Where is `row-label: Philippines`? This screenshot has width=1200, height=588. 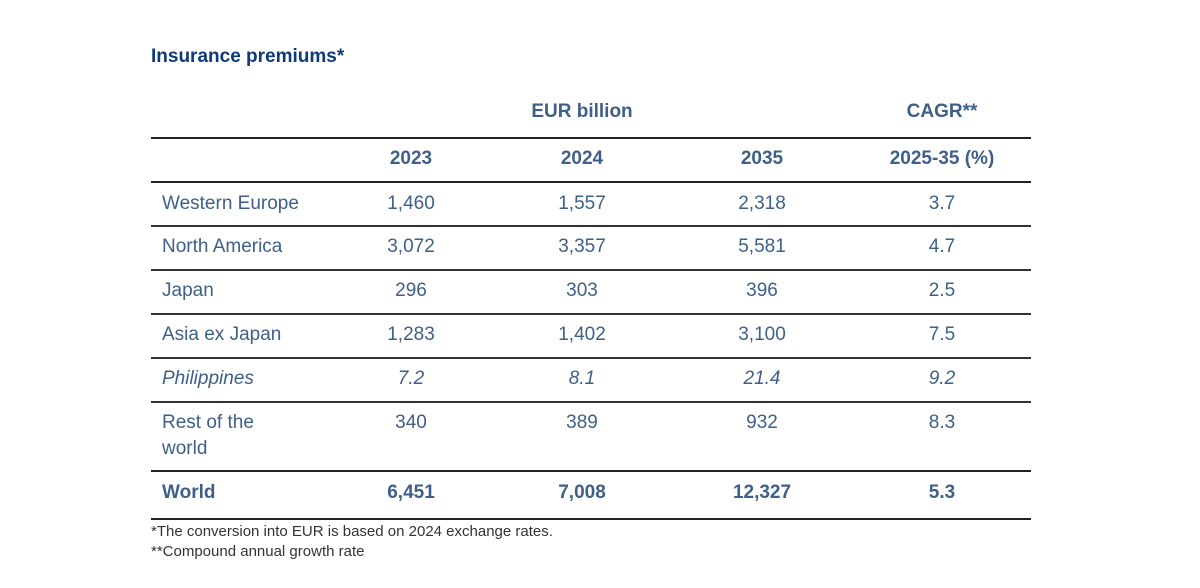 row-label: Philippines is located at coordinates (208, 378).